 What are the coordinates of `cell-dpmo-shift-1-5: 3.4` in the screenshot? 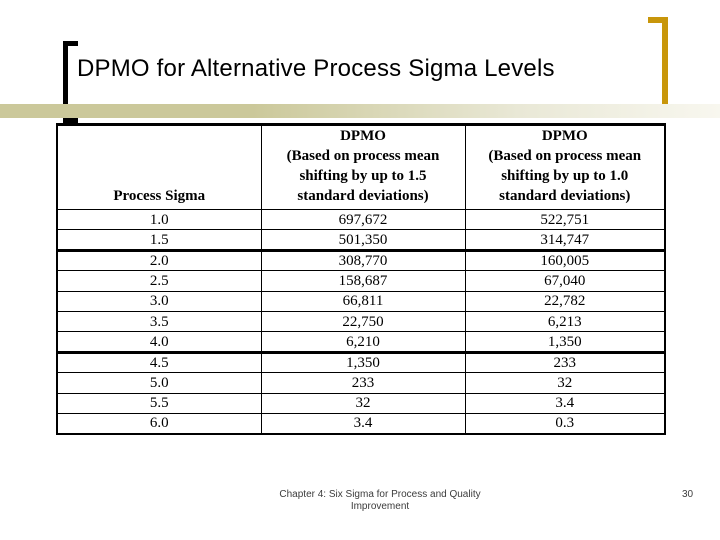 It's located at (363, 423).